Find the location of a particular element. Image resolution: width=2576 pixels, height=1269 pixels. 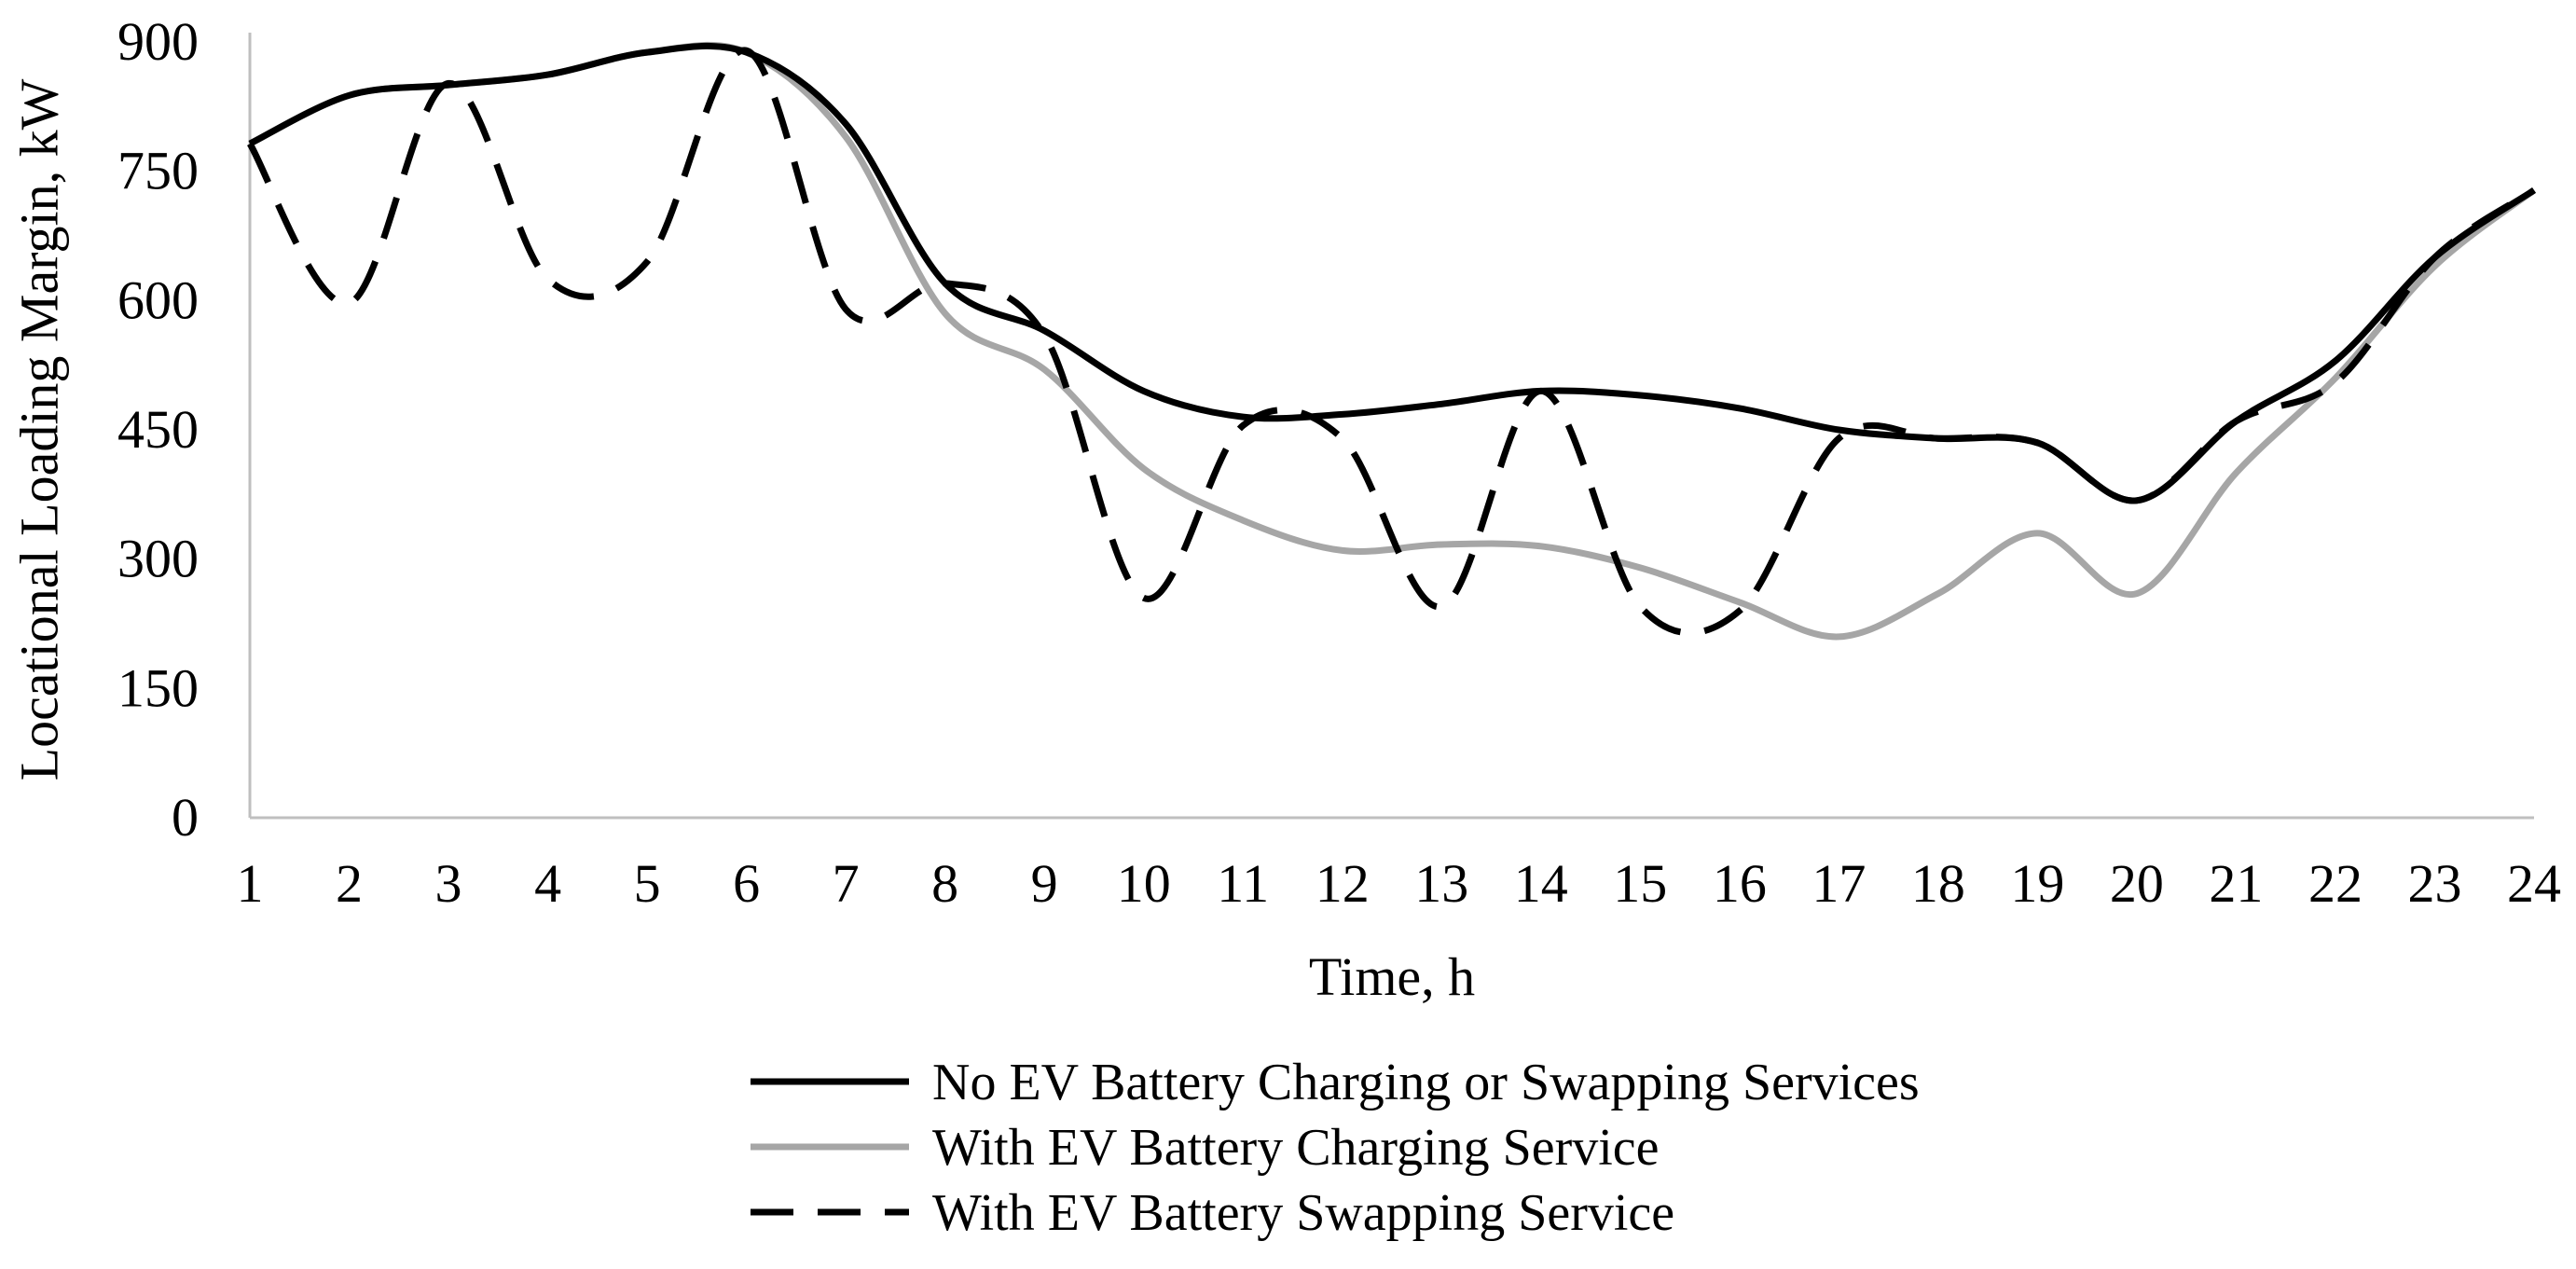

x-tick-label: 20 is located at coordinates (2137, 883).